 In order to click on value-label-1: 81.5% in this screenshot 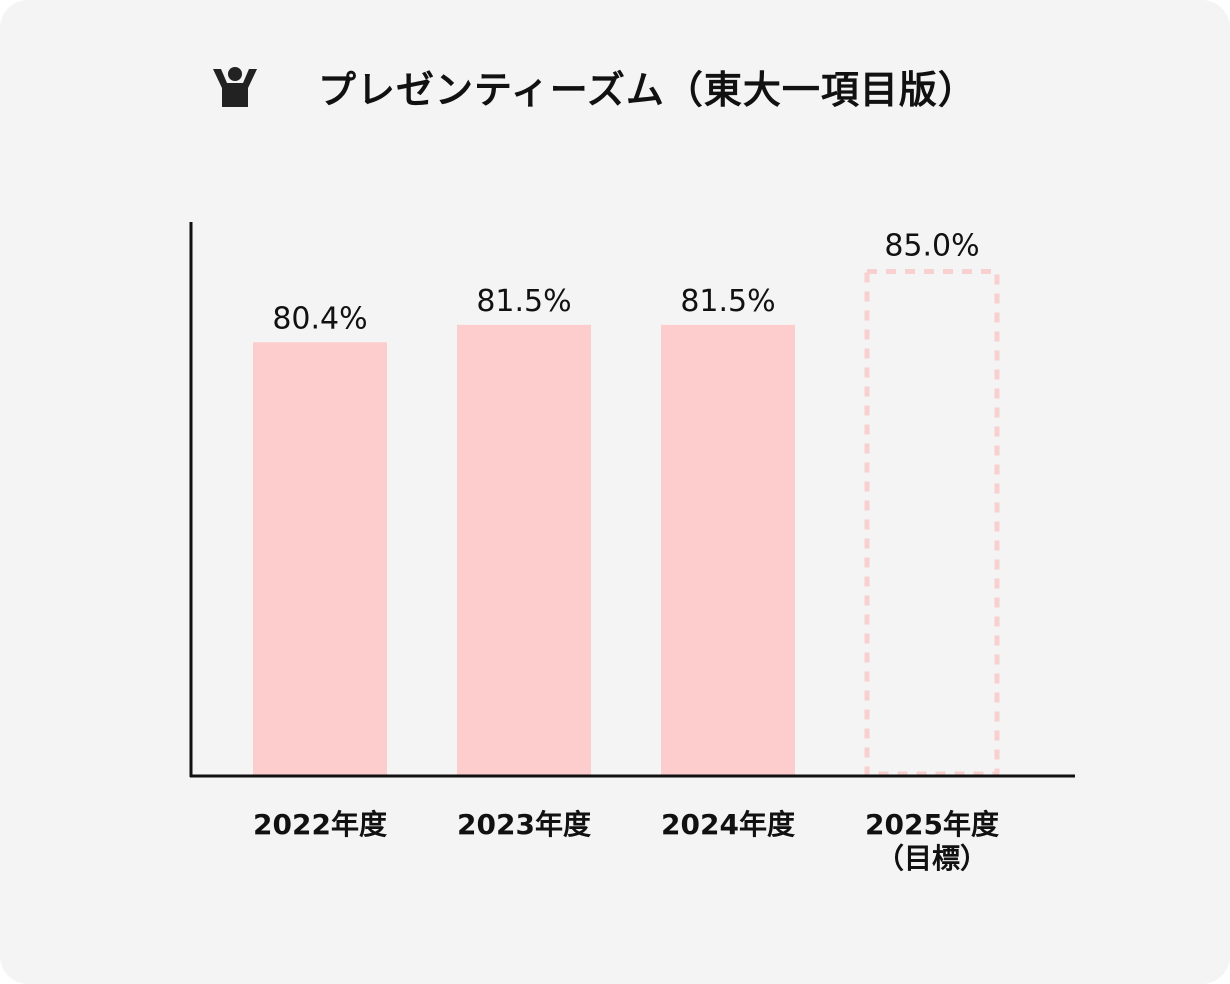, I will do `click(523, 301)`.